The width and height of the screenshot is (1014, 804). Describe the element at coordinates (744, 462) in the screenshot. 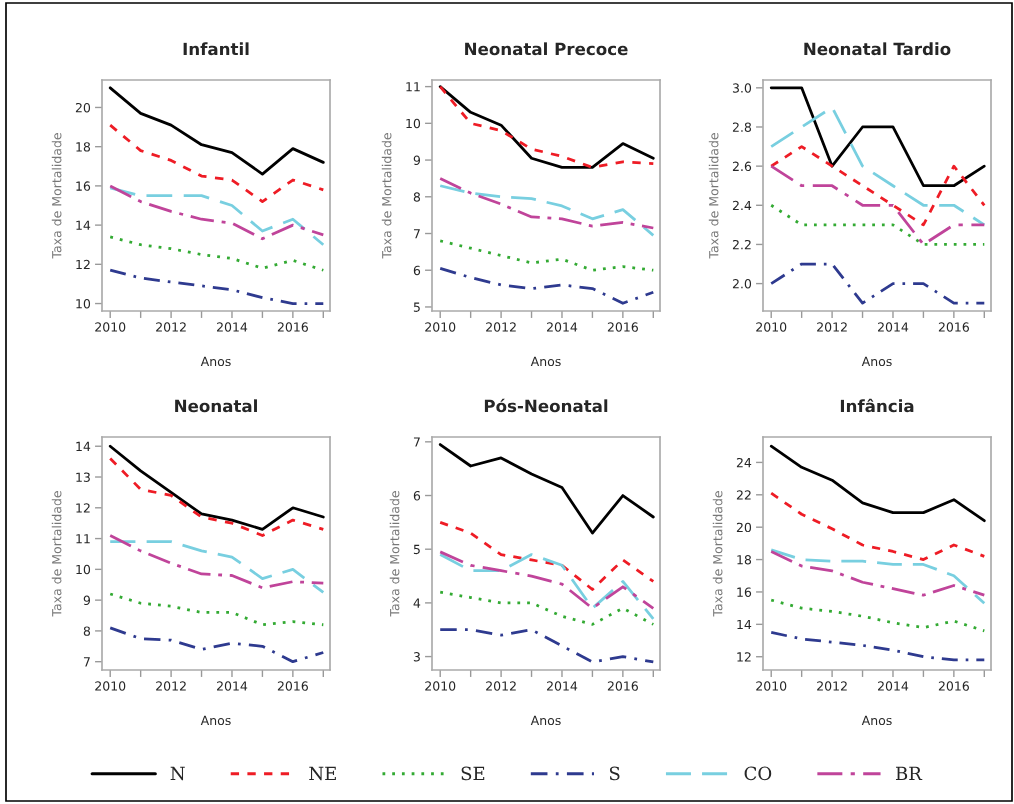

I see `y-tick-label: 24` at that location.